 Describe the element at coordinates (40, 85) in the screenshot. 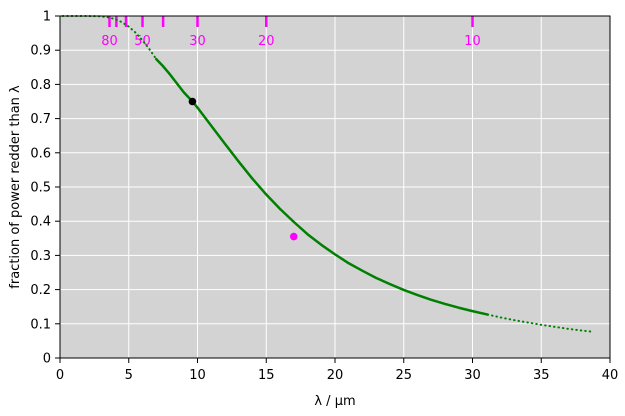

I see `y-tick-label: 0.8` at that location.